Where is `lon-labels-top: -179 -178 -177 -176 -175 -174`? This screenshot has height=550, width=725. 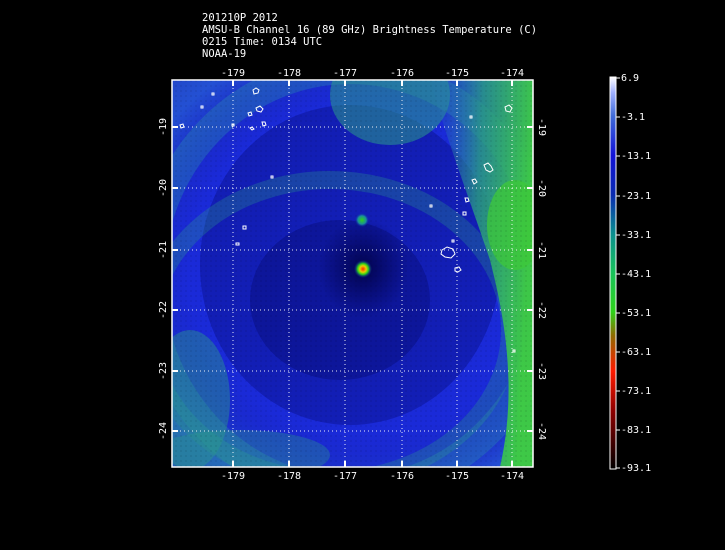
lon-labels-top: -179 -178 -177 -176 -175 -174 is located at coordinates (372, 73).